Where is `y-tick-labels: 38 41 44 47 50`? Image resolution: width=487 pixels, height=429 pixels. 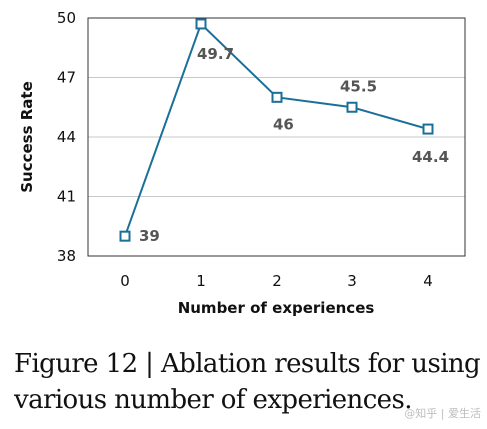
y-tick-labels: 38 41 44 47 50 is located at coordinates (66, 137).